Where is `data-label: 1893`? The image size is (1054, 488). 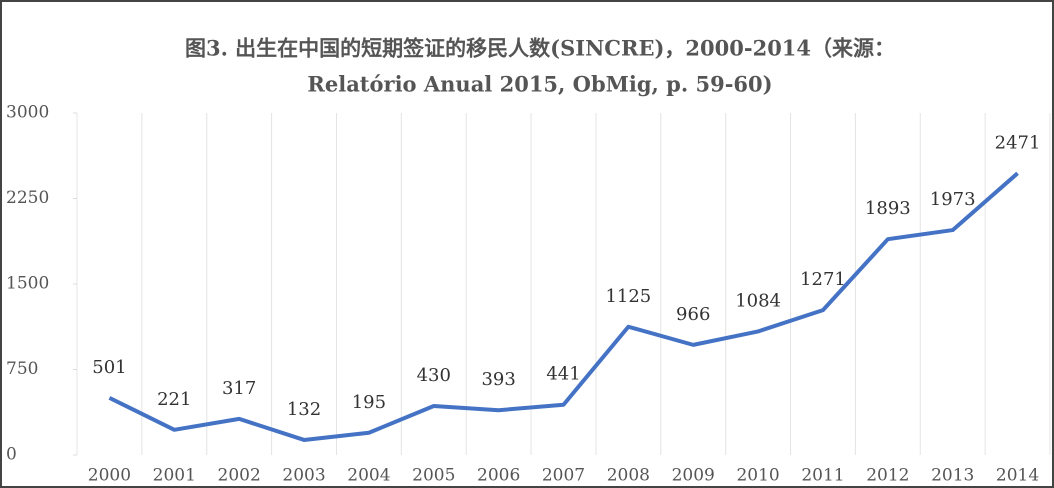 data-label: 1893 is located at coordinates (888, 208).